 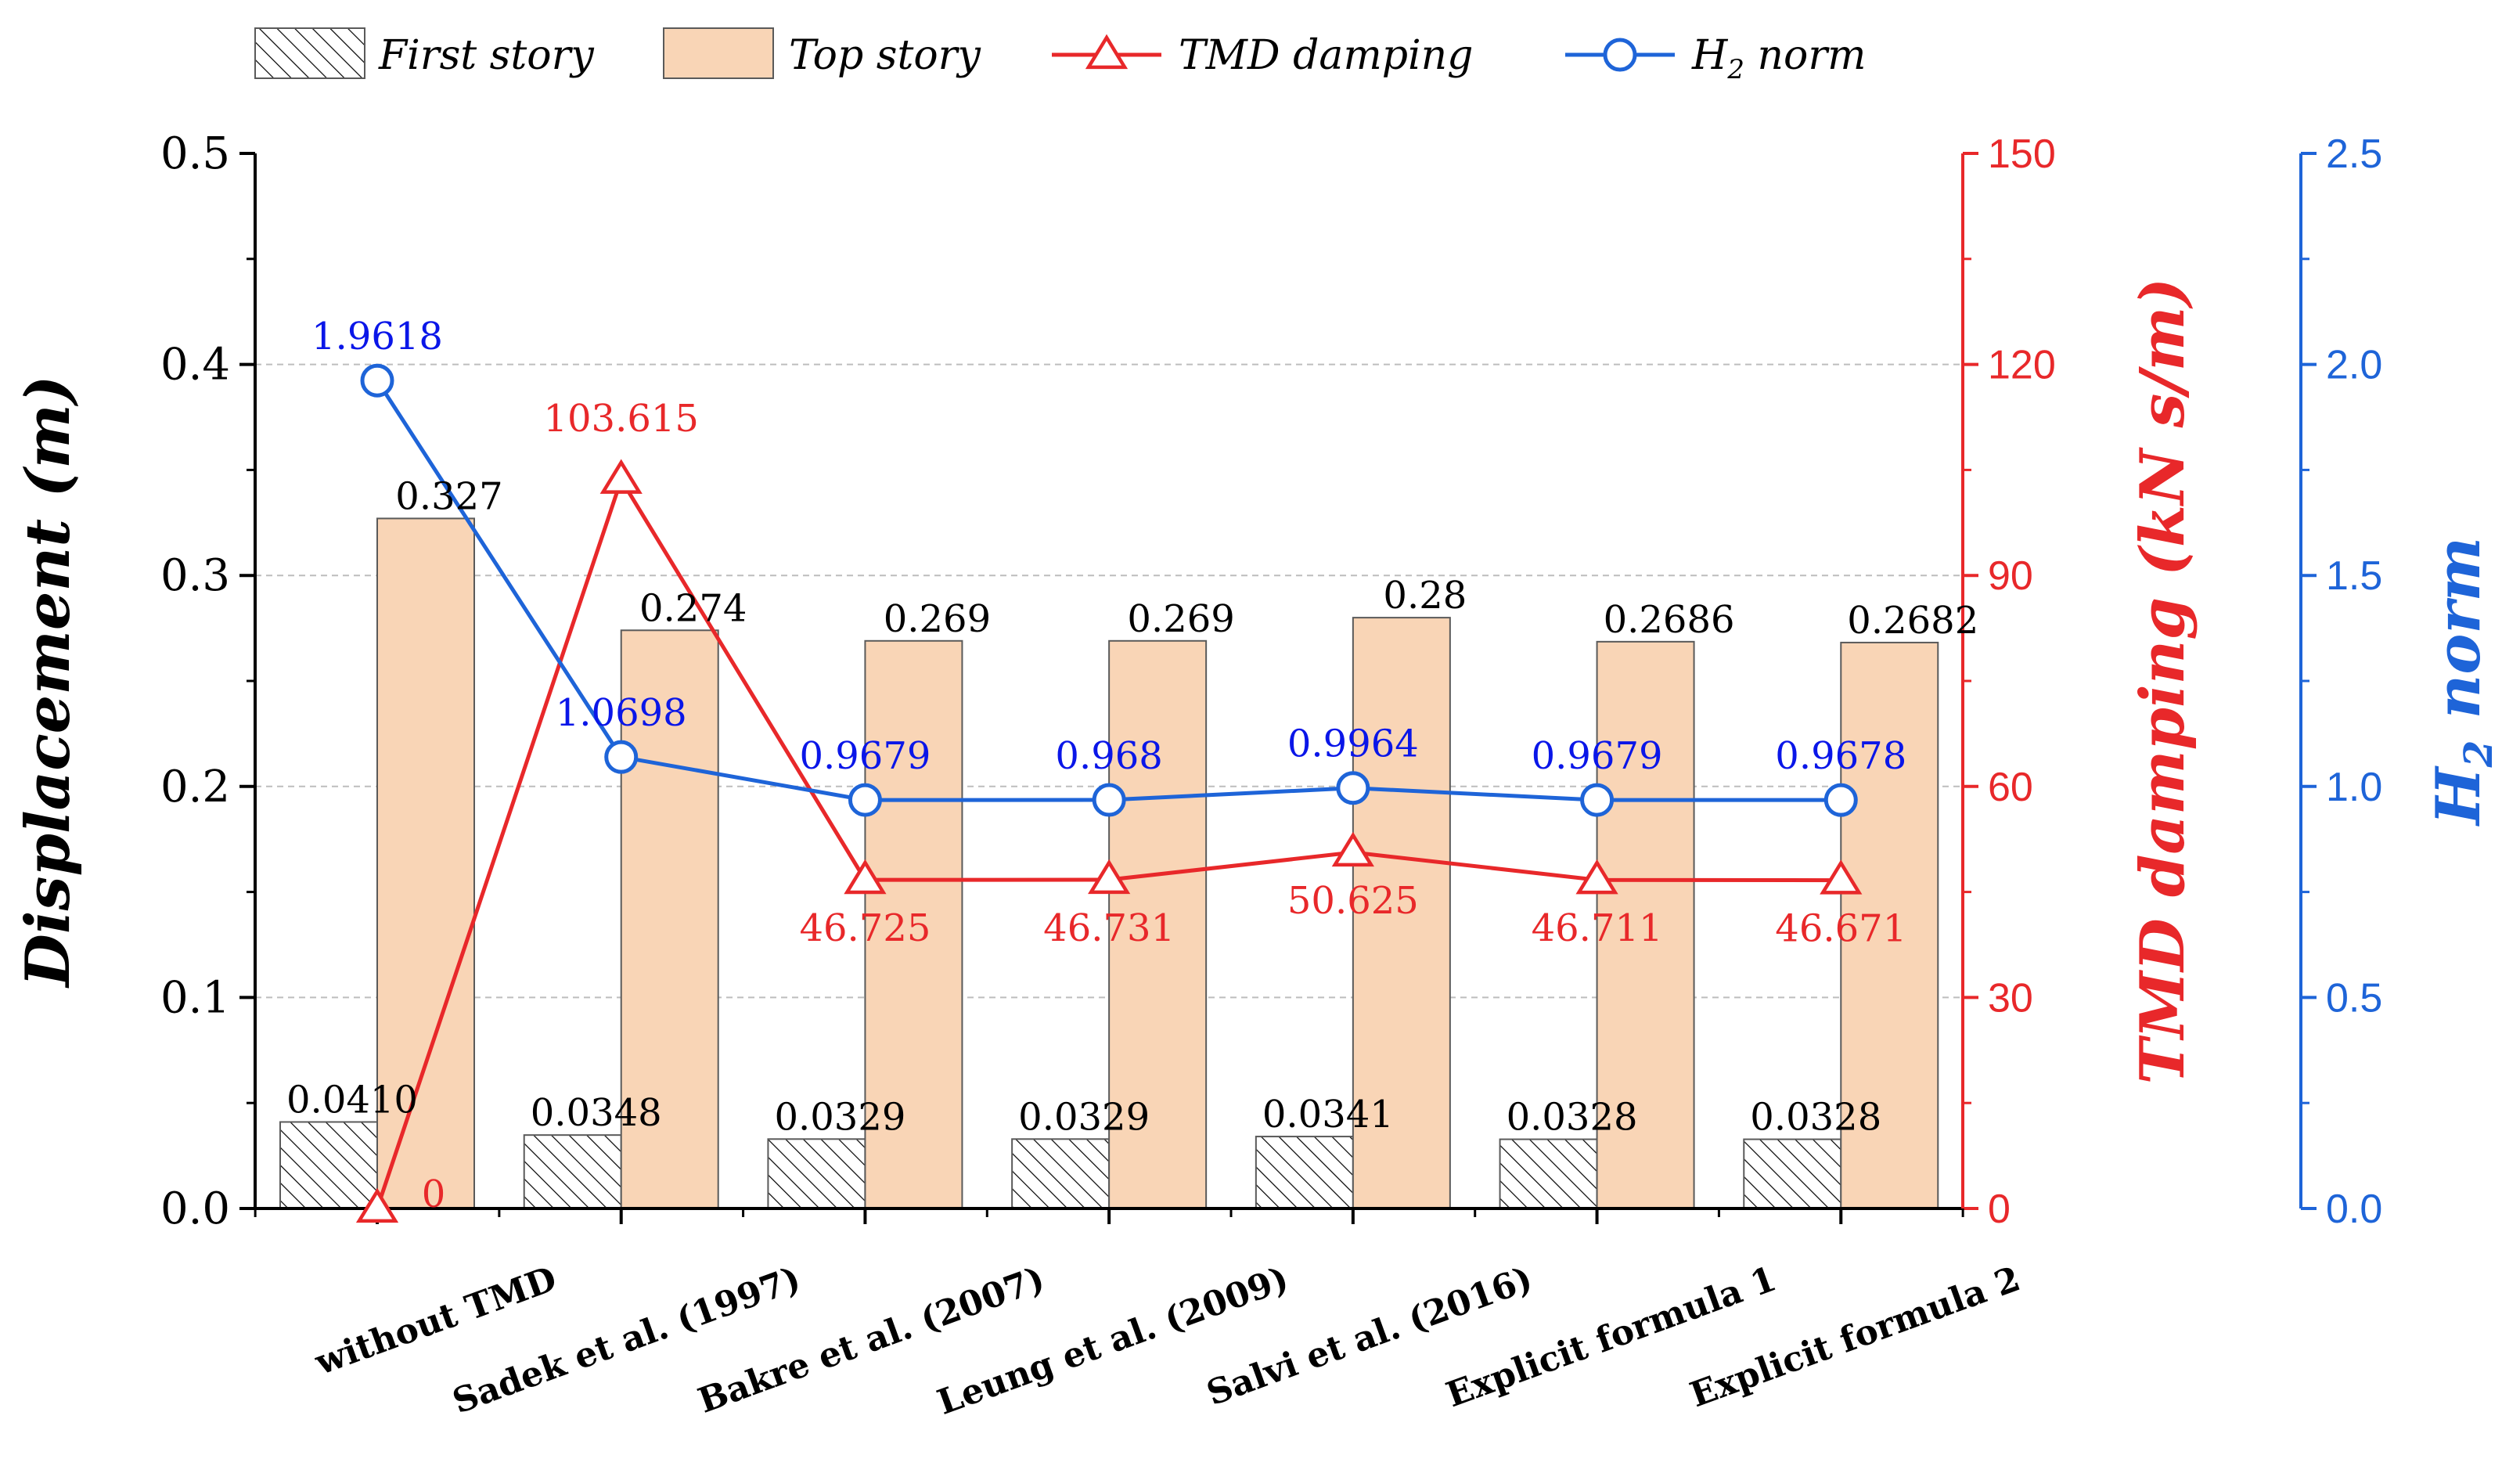 I want to click on label-tmd-damping: 46.725, so click(x=865, y=928).